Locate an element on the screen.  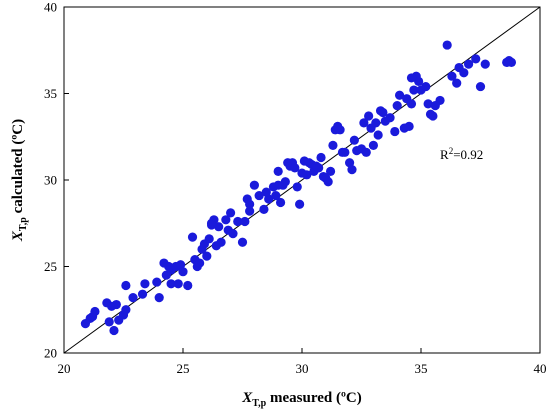
y-axis-title-rest: calculated (ºC) is located at coordinates (18, 168).